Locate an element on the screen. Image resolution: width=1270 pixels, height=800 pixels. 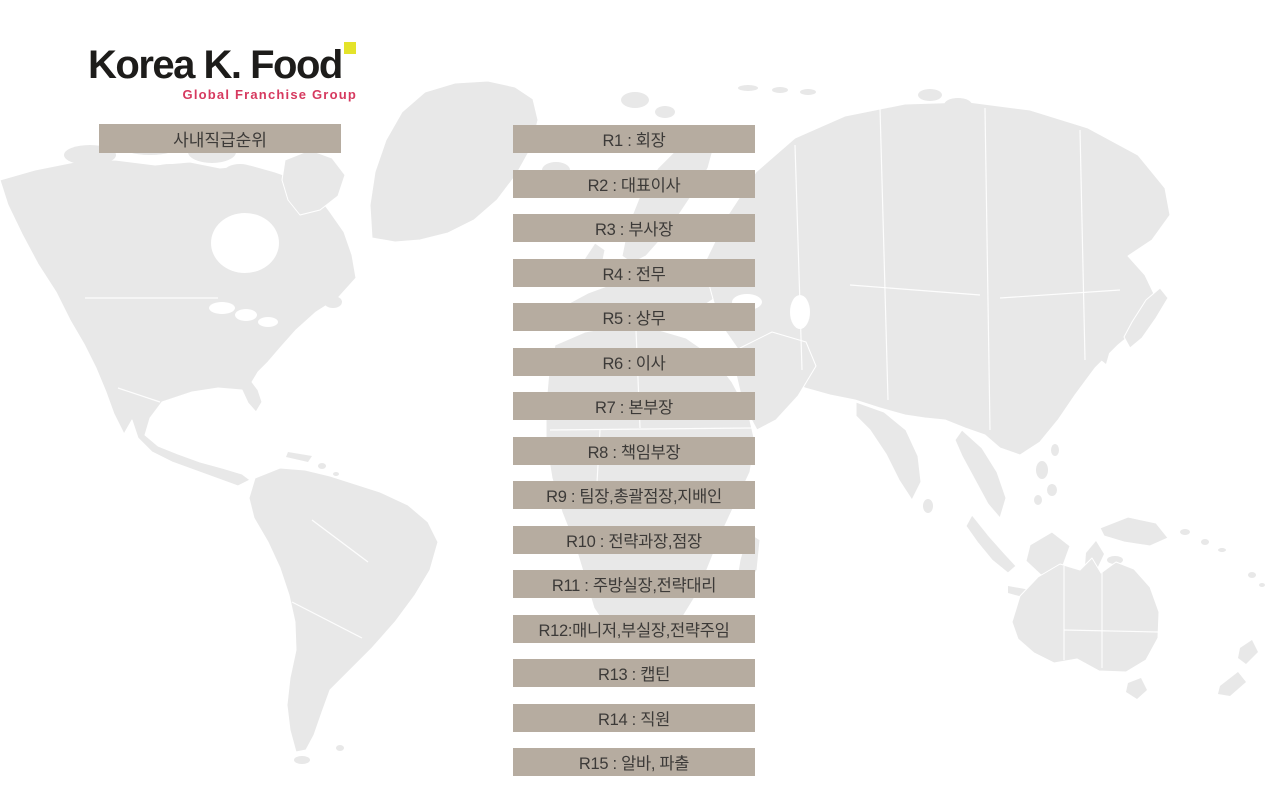
rank-item-r6: R6 : 이사 is located at coordinates (634, 361).